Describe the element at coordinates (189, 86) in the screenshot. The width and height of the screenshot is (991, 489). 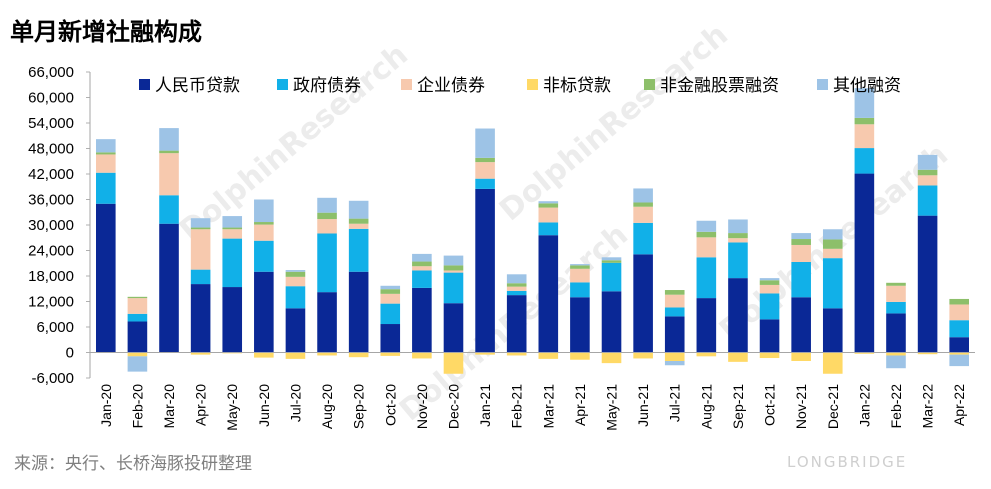
I see `legend-item: 人民币贷款` at that location.